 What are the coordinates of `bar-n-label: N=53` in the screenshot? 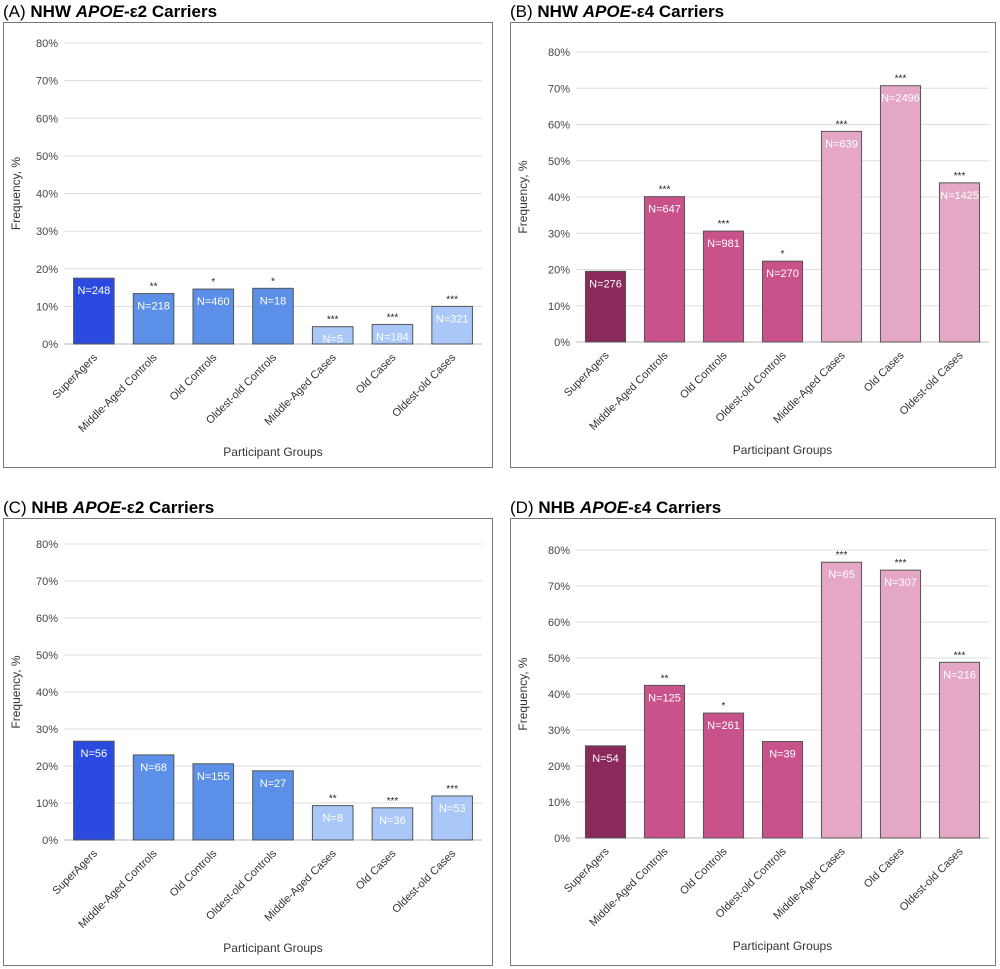 It's located at (452, 809).